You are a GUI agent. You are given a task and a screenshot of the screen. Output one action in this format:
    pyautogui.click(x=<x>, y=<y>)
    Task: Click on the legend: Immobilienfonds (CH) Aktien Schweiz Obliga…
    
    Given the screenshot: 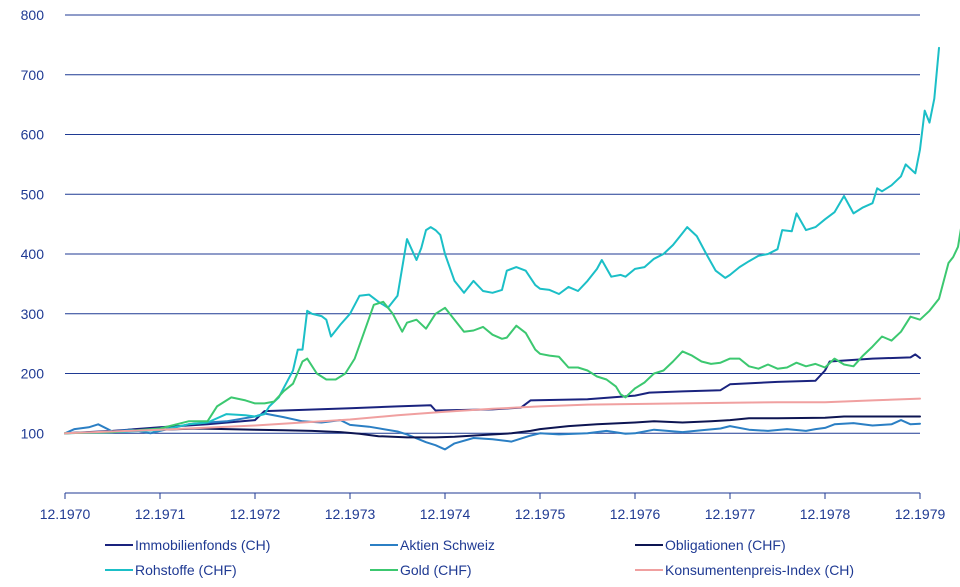 What is the action you would take?
    pyautogui.click(x=479, y=557)
    